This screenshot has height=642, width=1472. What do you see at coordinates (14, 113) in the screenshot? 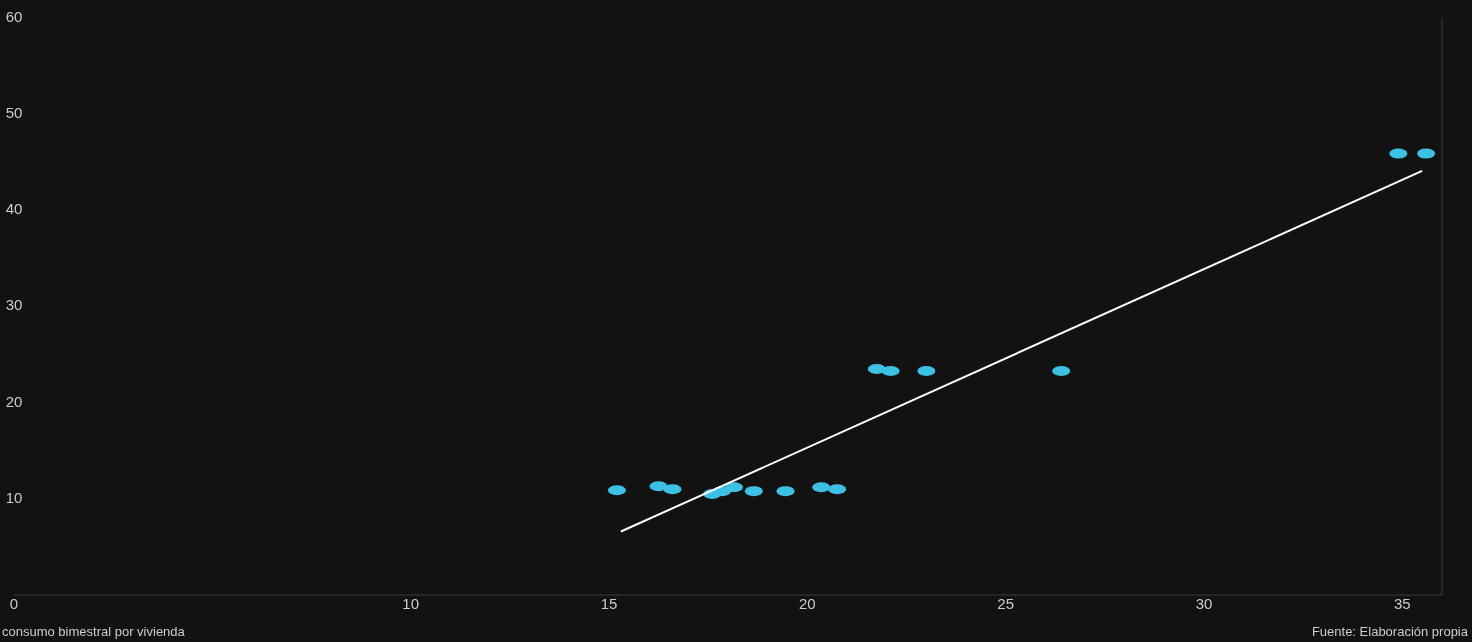
I see `y-tick-label: 50` at bounding box center [14, 113].